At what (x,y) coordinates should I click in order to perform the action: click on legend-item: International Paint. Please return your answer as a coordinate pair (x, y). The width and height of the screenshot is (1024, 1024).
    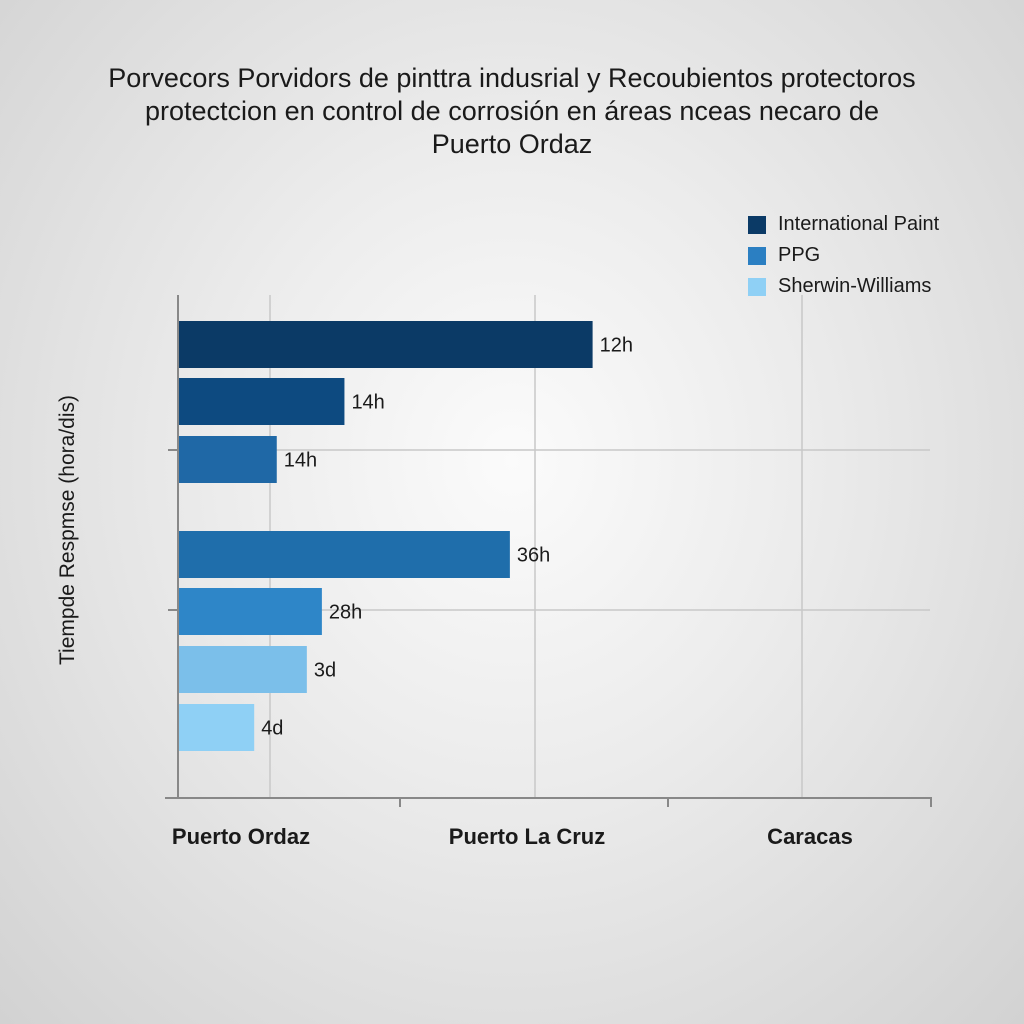
    Looking at the image, I should click on (843, 224).